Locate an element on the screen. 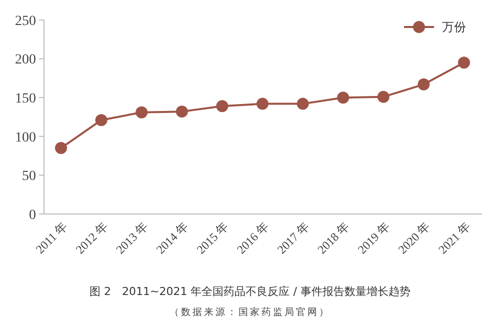  text: 图 2 2011~2021 年全国药品不良反应 / 事件报告数量增长趋势 is located at coordinates (250, 291).